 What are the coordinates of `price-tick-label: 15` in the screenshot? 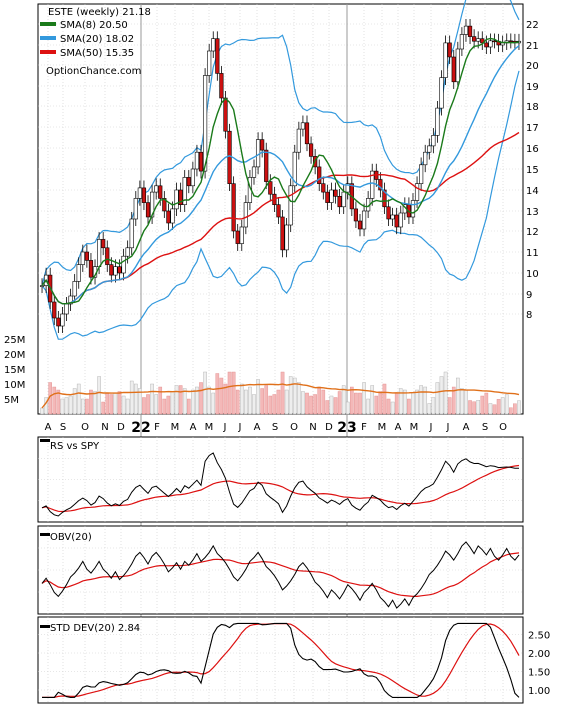 It's located at (532, 170).